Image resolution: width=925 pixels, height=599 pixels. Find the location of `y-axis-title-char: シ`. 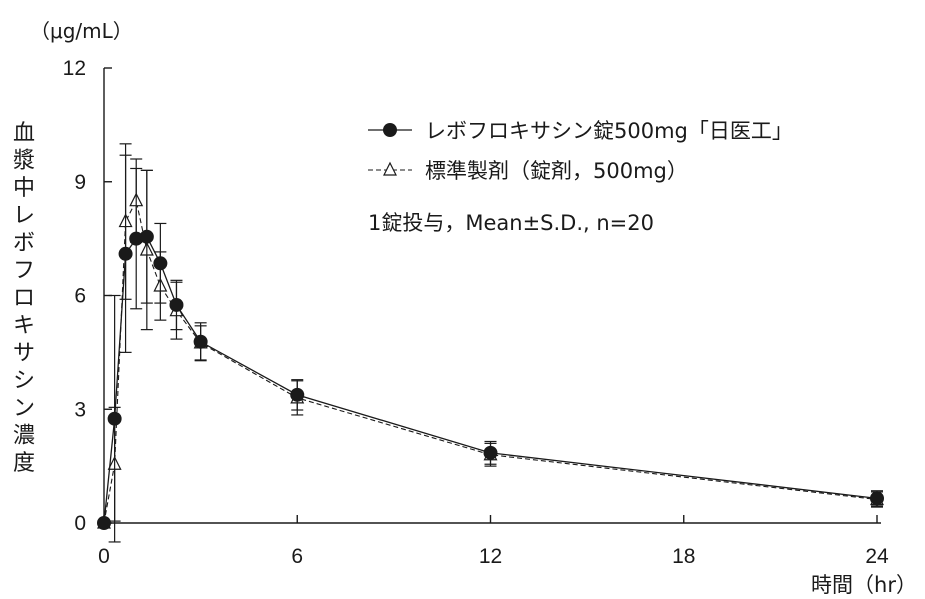

y-axis-title-char: シ is located at coordinates (24, 381).